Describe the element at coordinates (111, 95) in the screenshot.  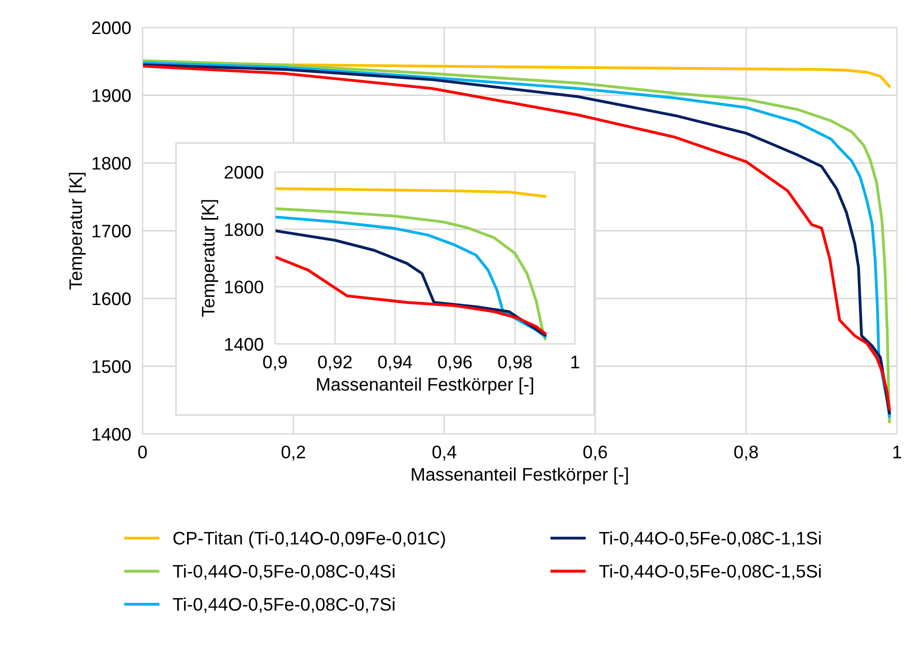
I see `y-tick-label: 1900` at that location.